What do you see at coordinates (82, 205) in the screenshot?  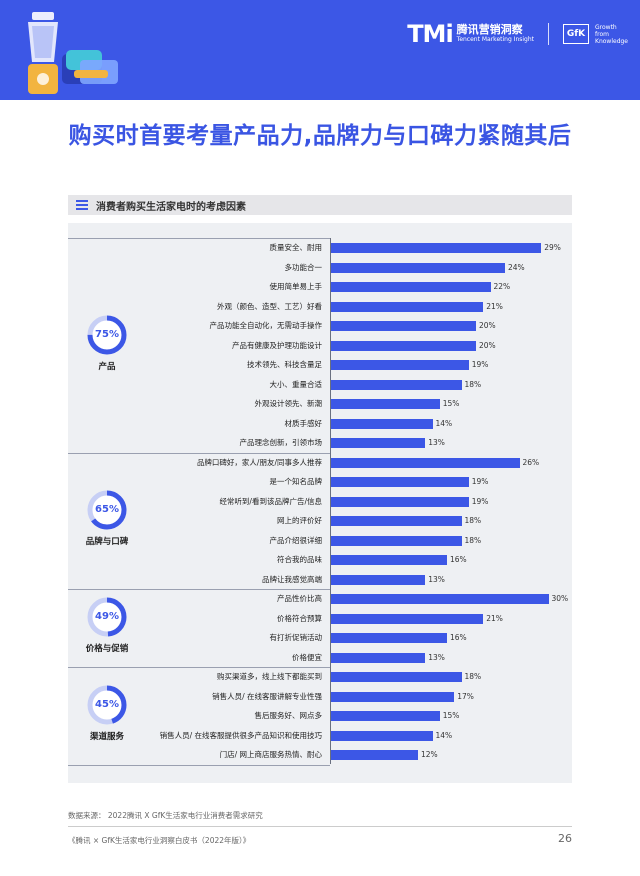 I see `menu-lines-icon` at bounding box center [82, 205].